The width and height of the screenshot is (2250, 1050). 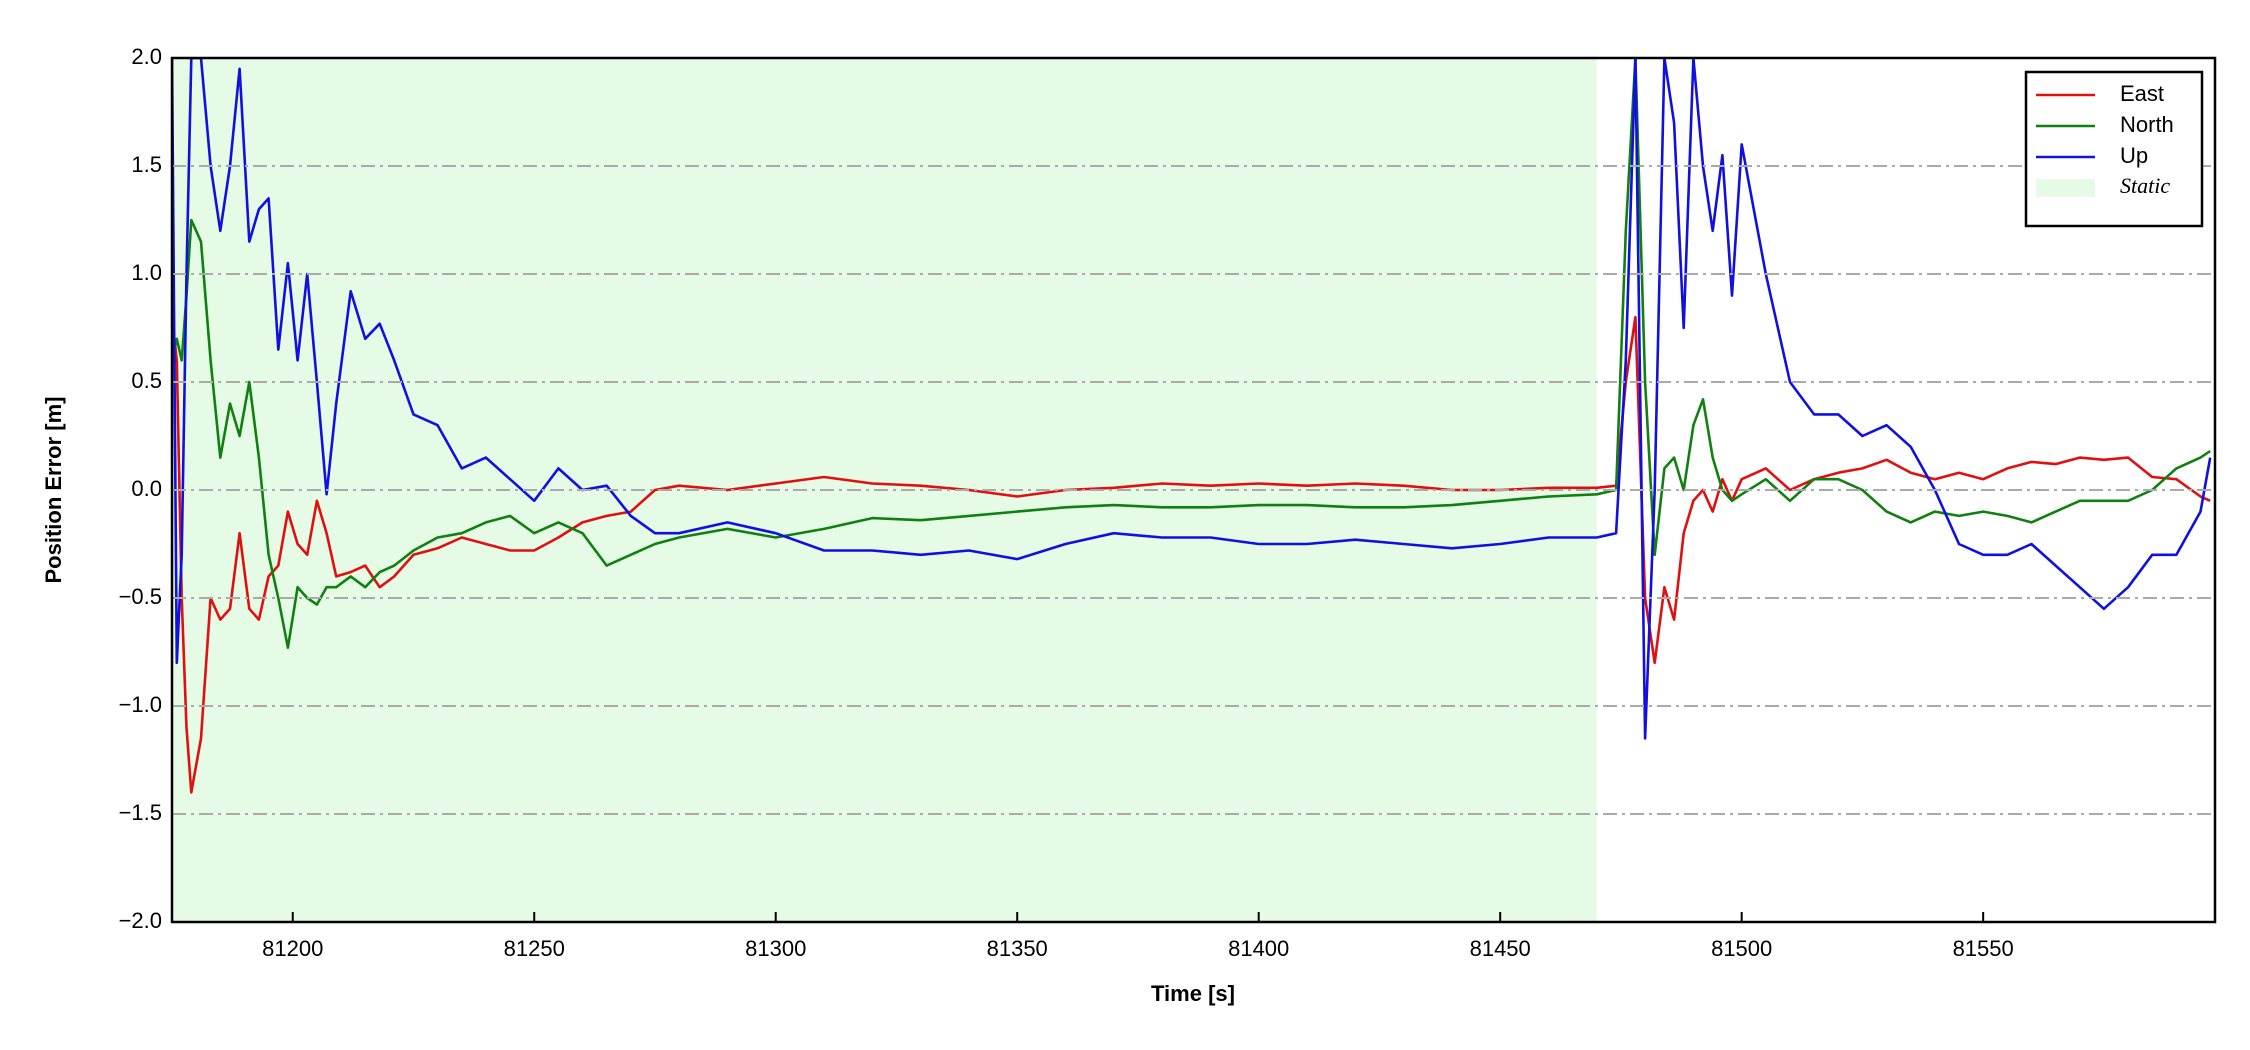 I want to click on y-tick-label: 0.5, so click(x=146, y=380).